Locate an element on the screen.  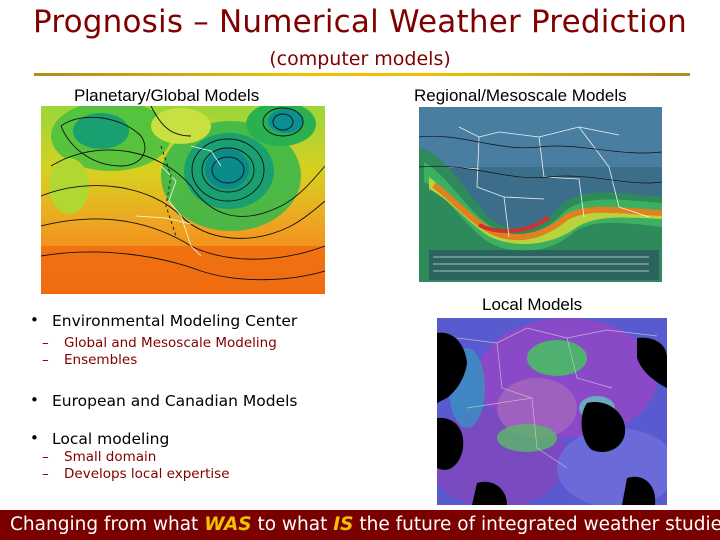
sub-bullet-item: – Global and Mesoscale Modeling is located at coordinates (218, 343).